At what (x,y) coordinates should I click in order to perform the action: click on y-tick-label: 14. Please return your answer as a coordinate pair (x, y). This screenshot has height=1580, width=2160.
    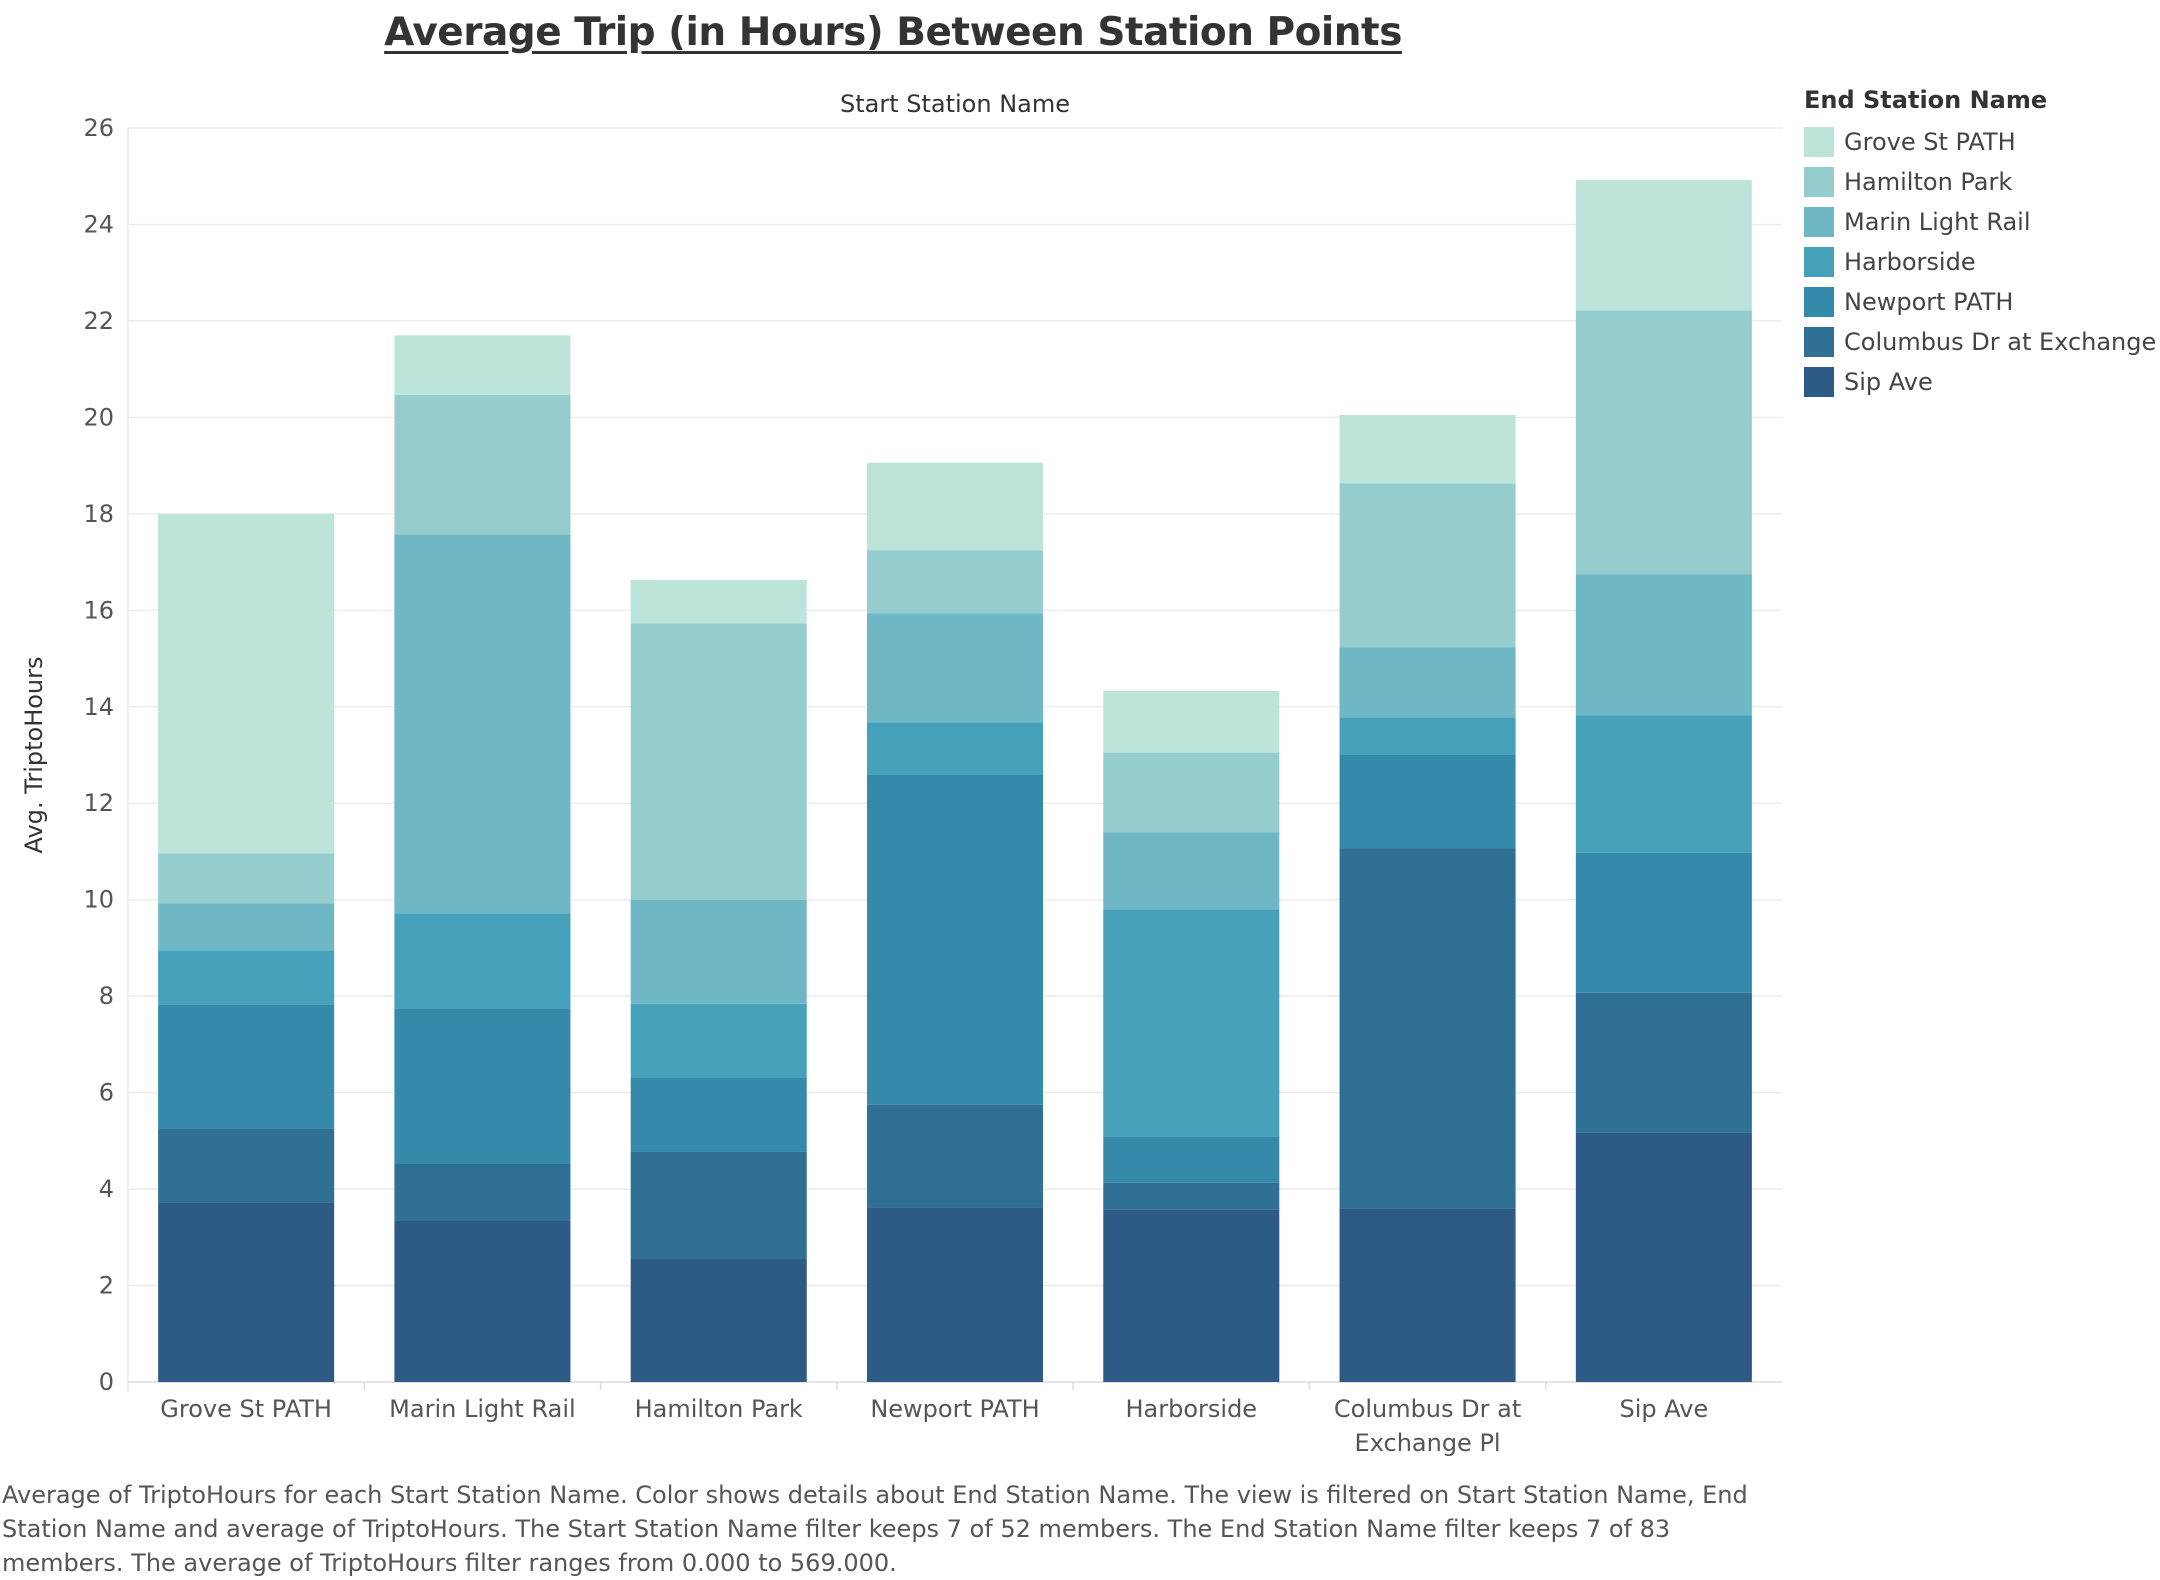
    Looking at the image, I should click on (98, 707).